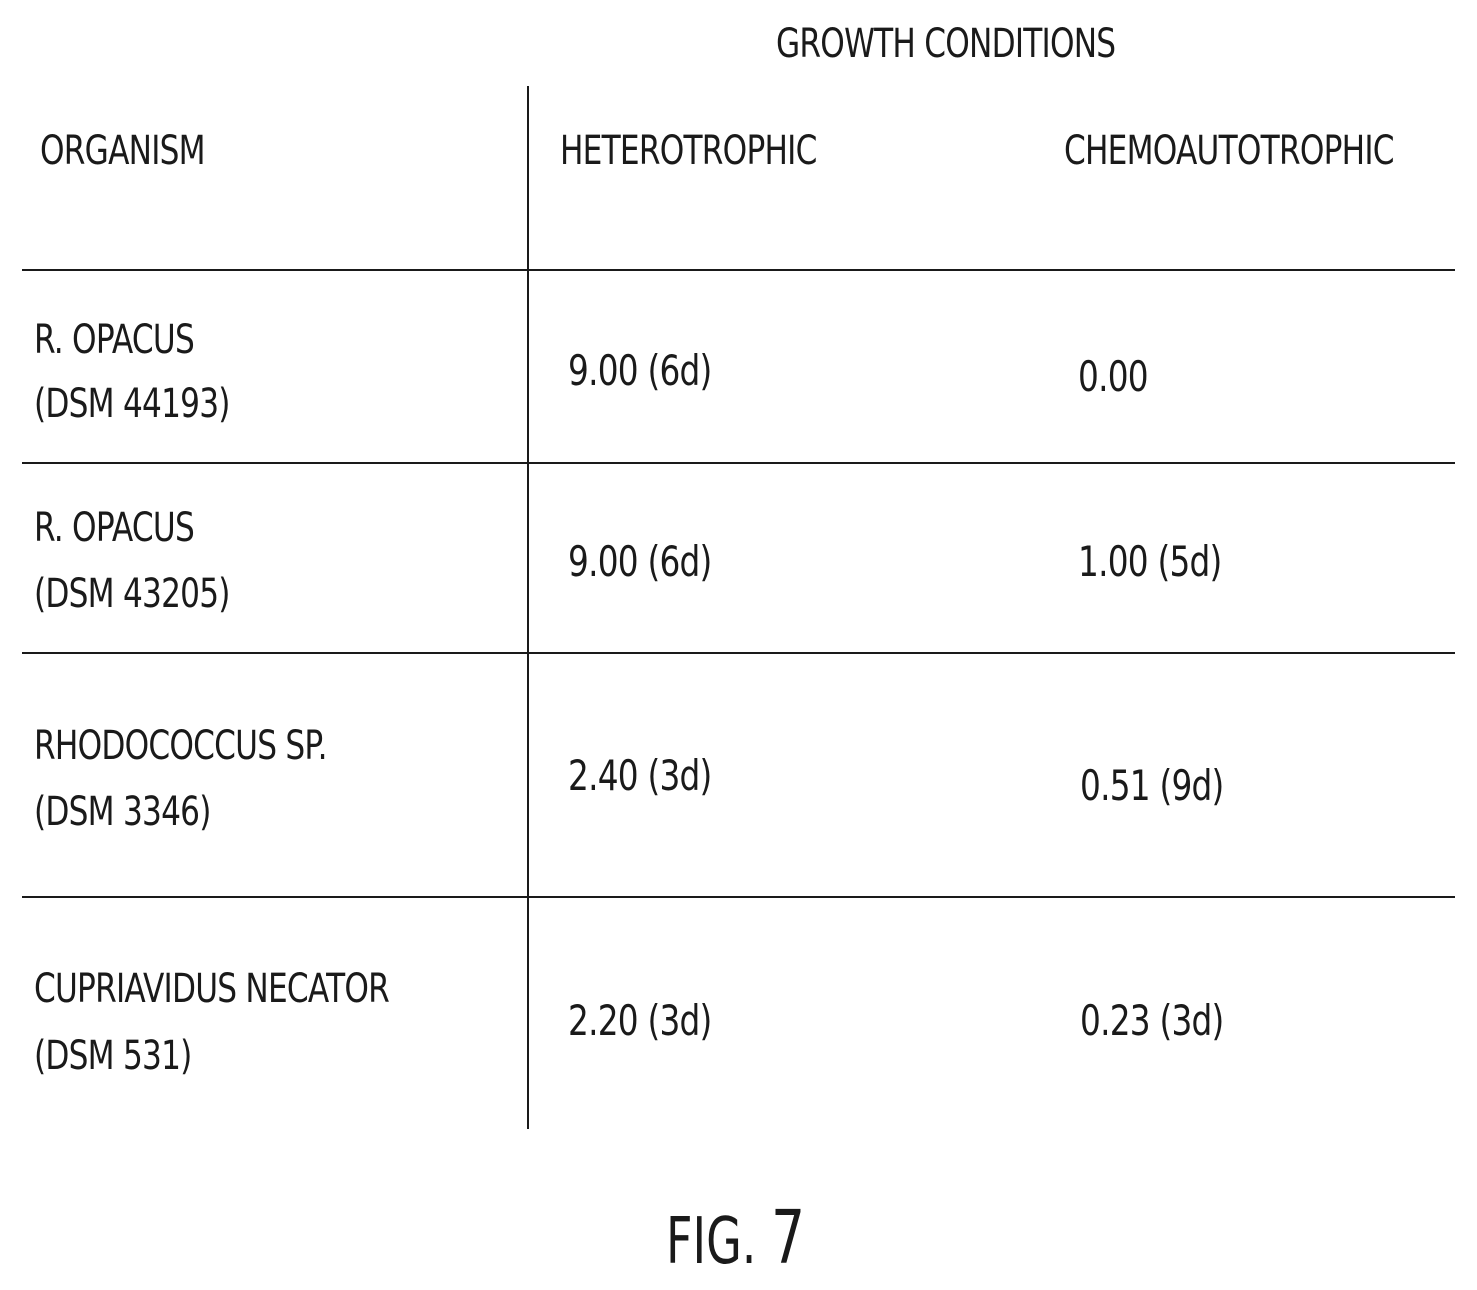  Describe the element at coordinates (711, 1242) in the screenshot. I see `figure-caption-prefix: FIG.` at that location.